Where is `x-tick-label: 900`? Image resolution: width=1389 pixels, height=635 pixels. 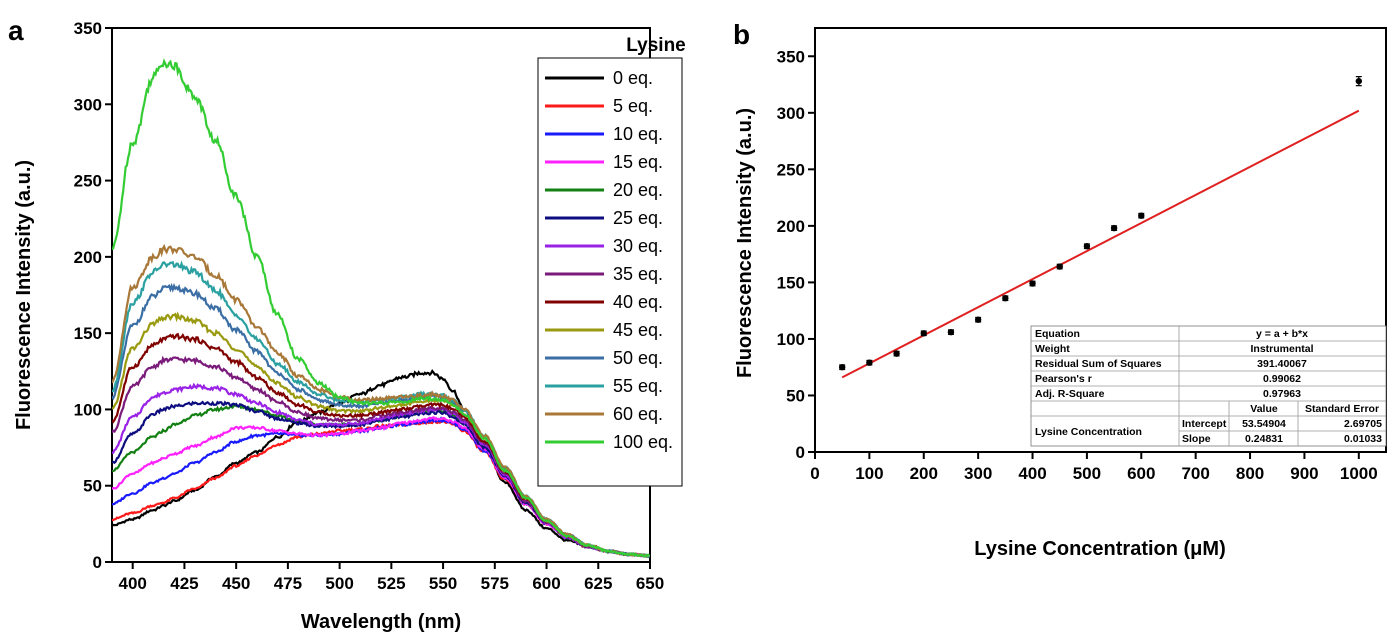
x-tick-label: 900 is located at coordinates (1304, 473).